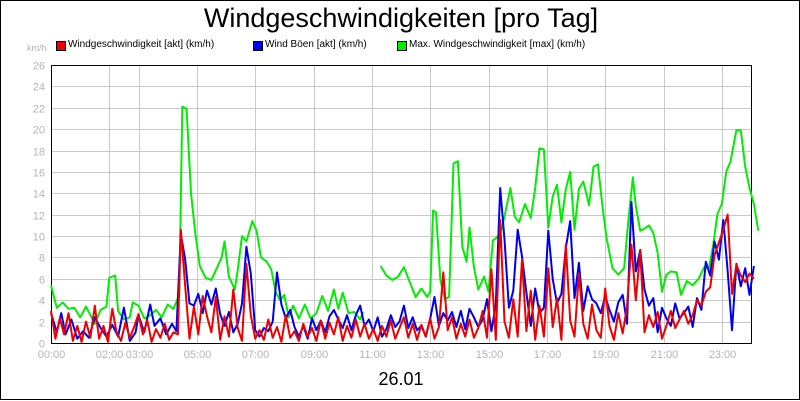  Describe the element at coordinates (256, 355) in the screenshot. I see `x-tick-label: 07:00` at that location.